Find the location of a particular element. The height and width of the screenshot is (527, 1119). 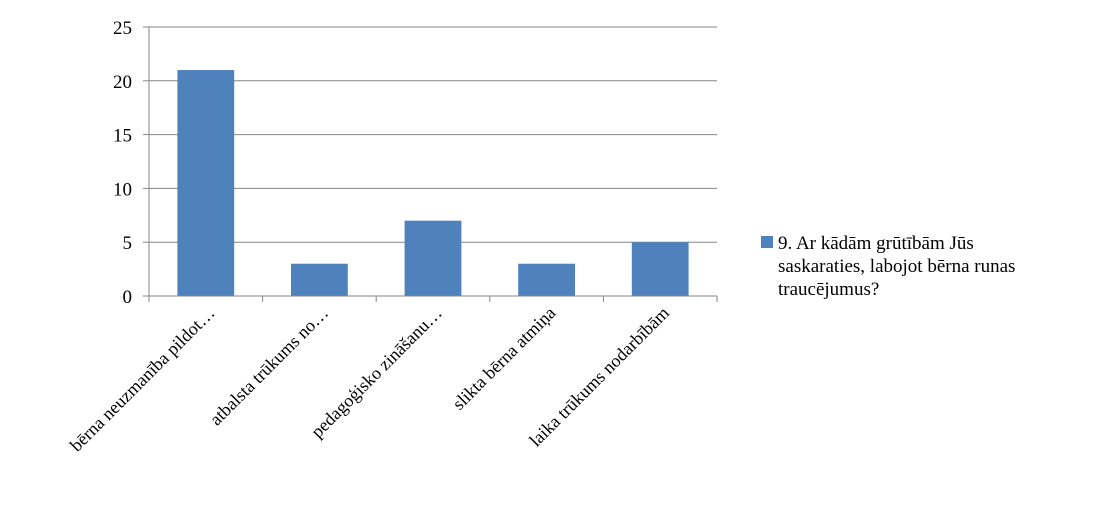

y-tick-label: 10 is located at coordinates (122, 189).